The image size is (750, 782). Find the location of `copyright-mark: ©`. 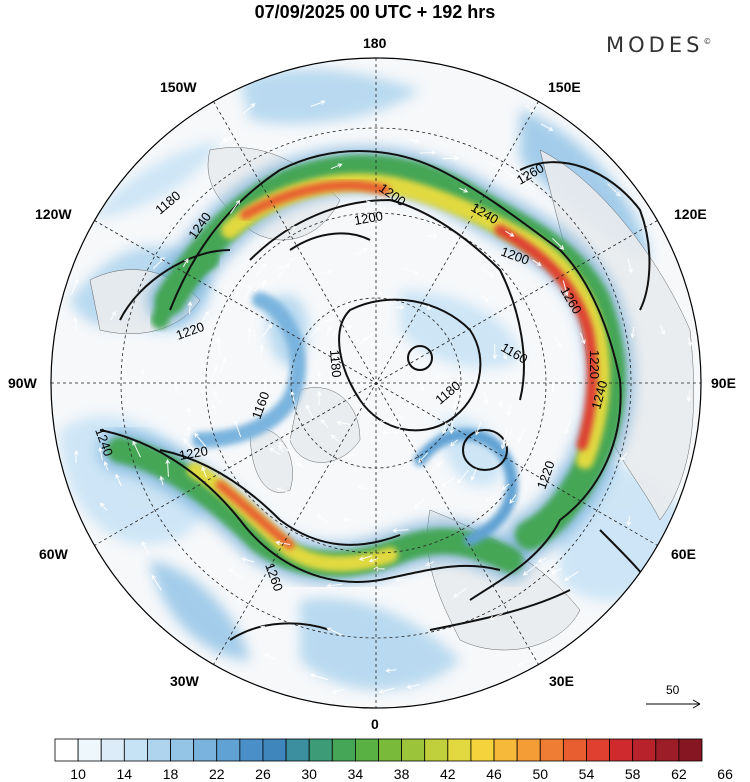

copyright-mark: © is located at coordinates (707, 41).